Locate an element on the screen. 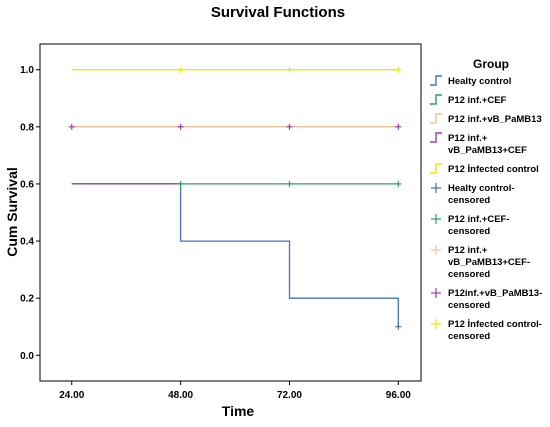 The height and width of the screenshot is (427, 550). legend-label: P12 inf.+CEF-censored is located at coordinates (479, 225).